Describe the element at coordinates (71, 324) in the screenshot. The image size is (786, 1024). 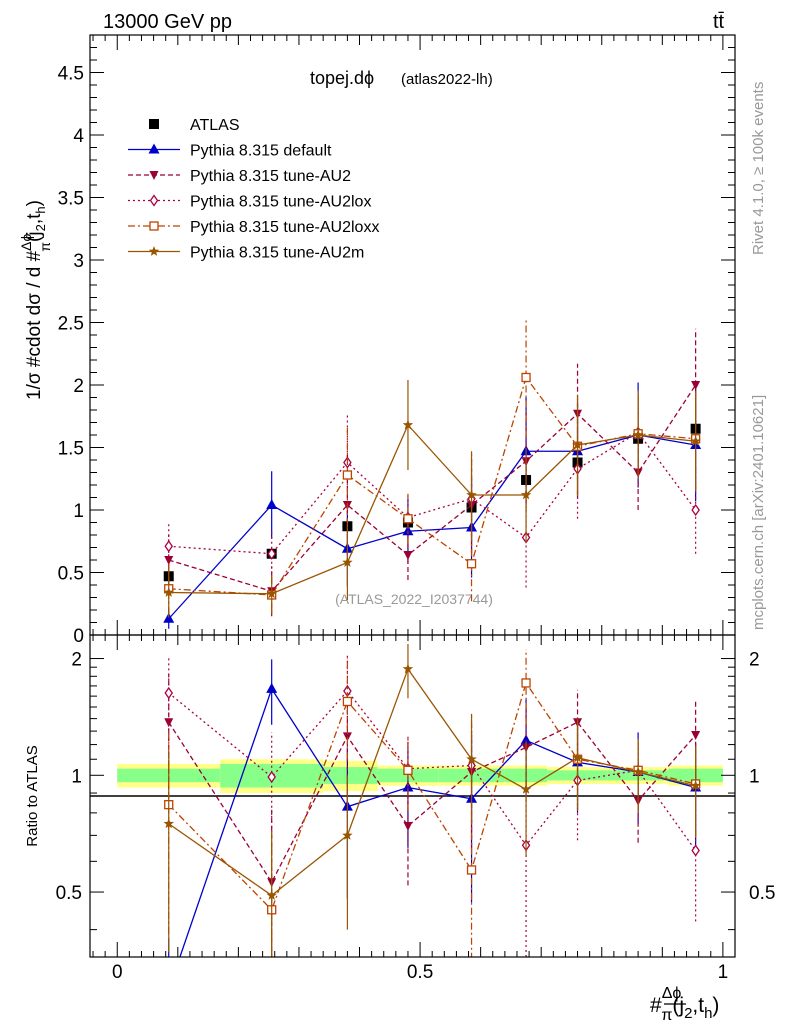
I see `main-y-tick-label: 2.5` at that location.